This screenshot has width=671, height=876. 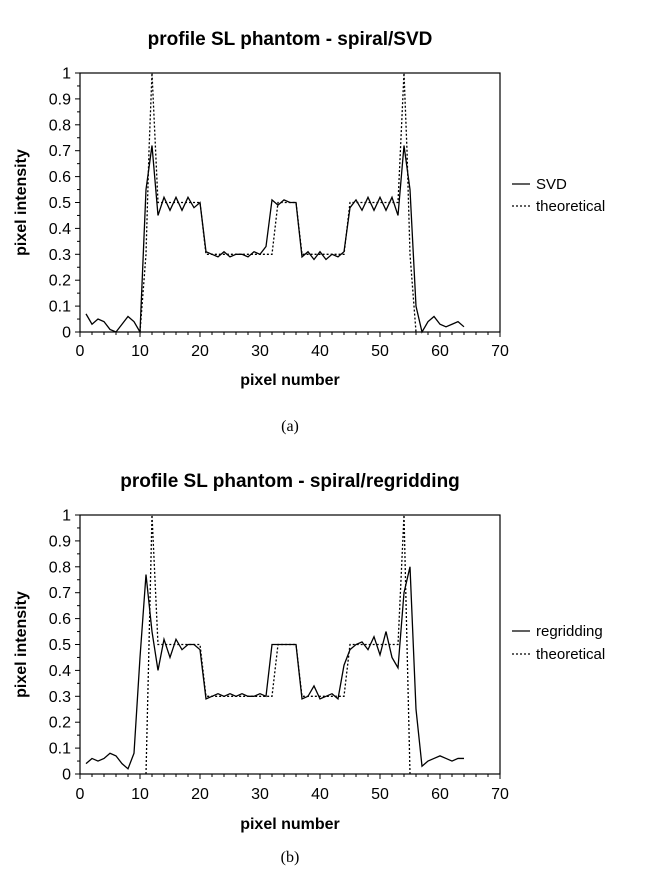 What do you see at coordinates (290, 481) in the screenshot?
I see `chart-title: profile SL phantom - spiral/regridding` at bounding box center [290, 481].